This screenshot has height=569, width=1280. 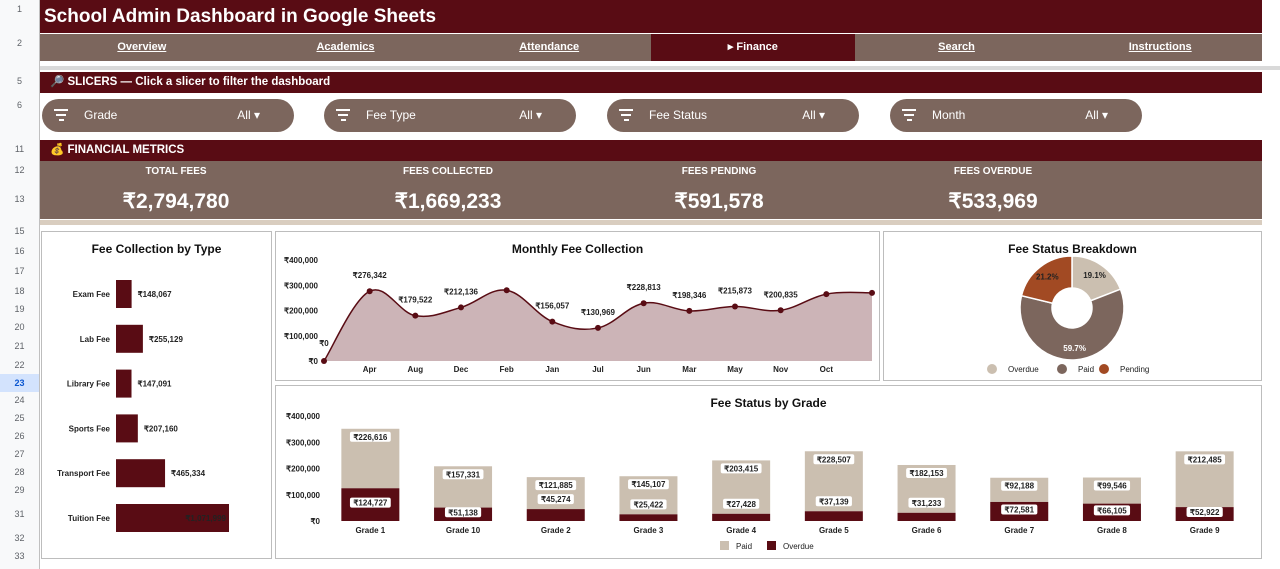 What do you see at coordinates (1019, 486) in the screenshot?
I see `paid-value-label: ₹92,188` at bounding box center [1019, 486].